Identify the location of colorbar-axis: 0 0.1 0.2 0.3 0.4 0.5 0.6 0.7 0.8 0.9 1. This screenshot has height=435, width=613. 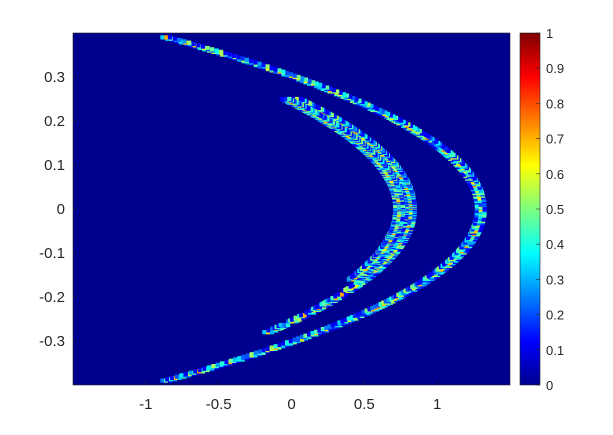
(550, 209).